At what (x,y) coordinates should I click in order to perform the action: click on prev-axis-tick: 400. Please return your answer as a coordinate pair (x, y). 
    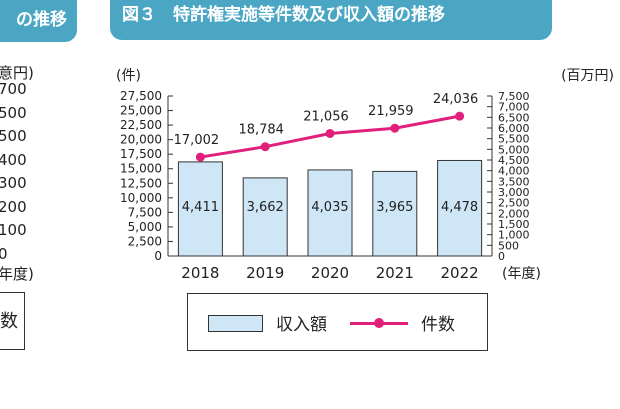
    Looking at the image, I should click on (13, 159).